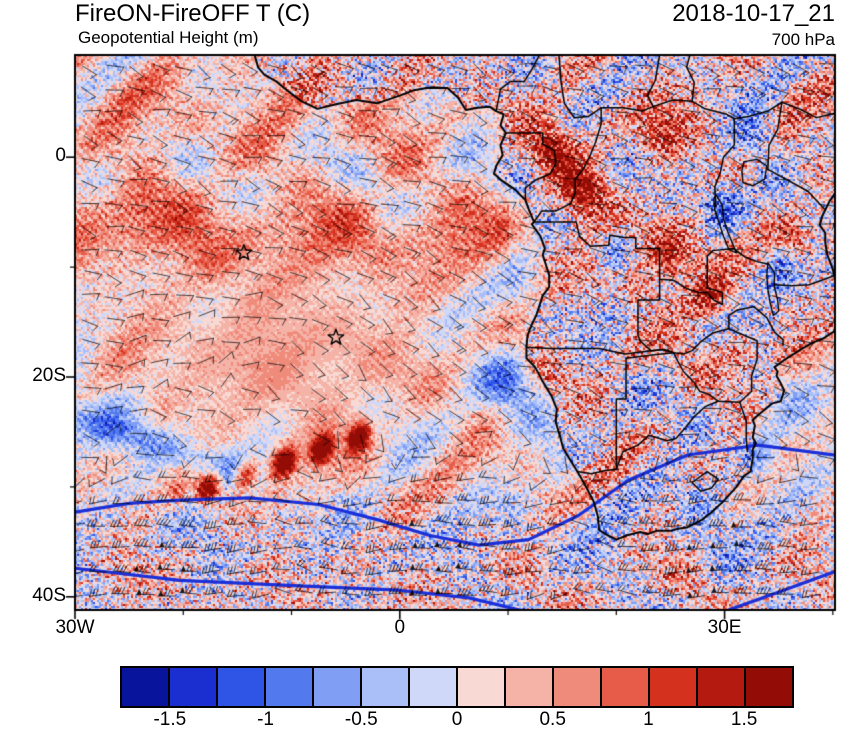 This screenshot has width=850, height=750. Describe the element at coordinates (49, 595) in the screenshot. I see `lat-tick-label-2: 40S` at that location.